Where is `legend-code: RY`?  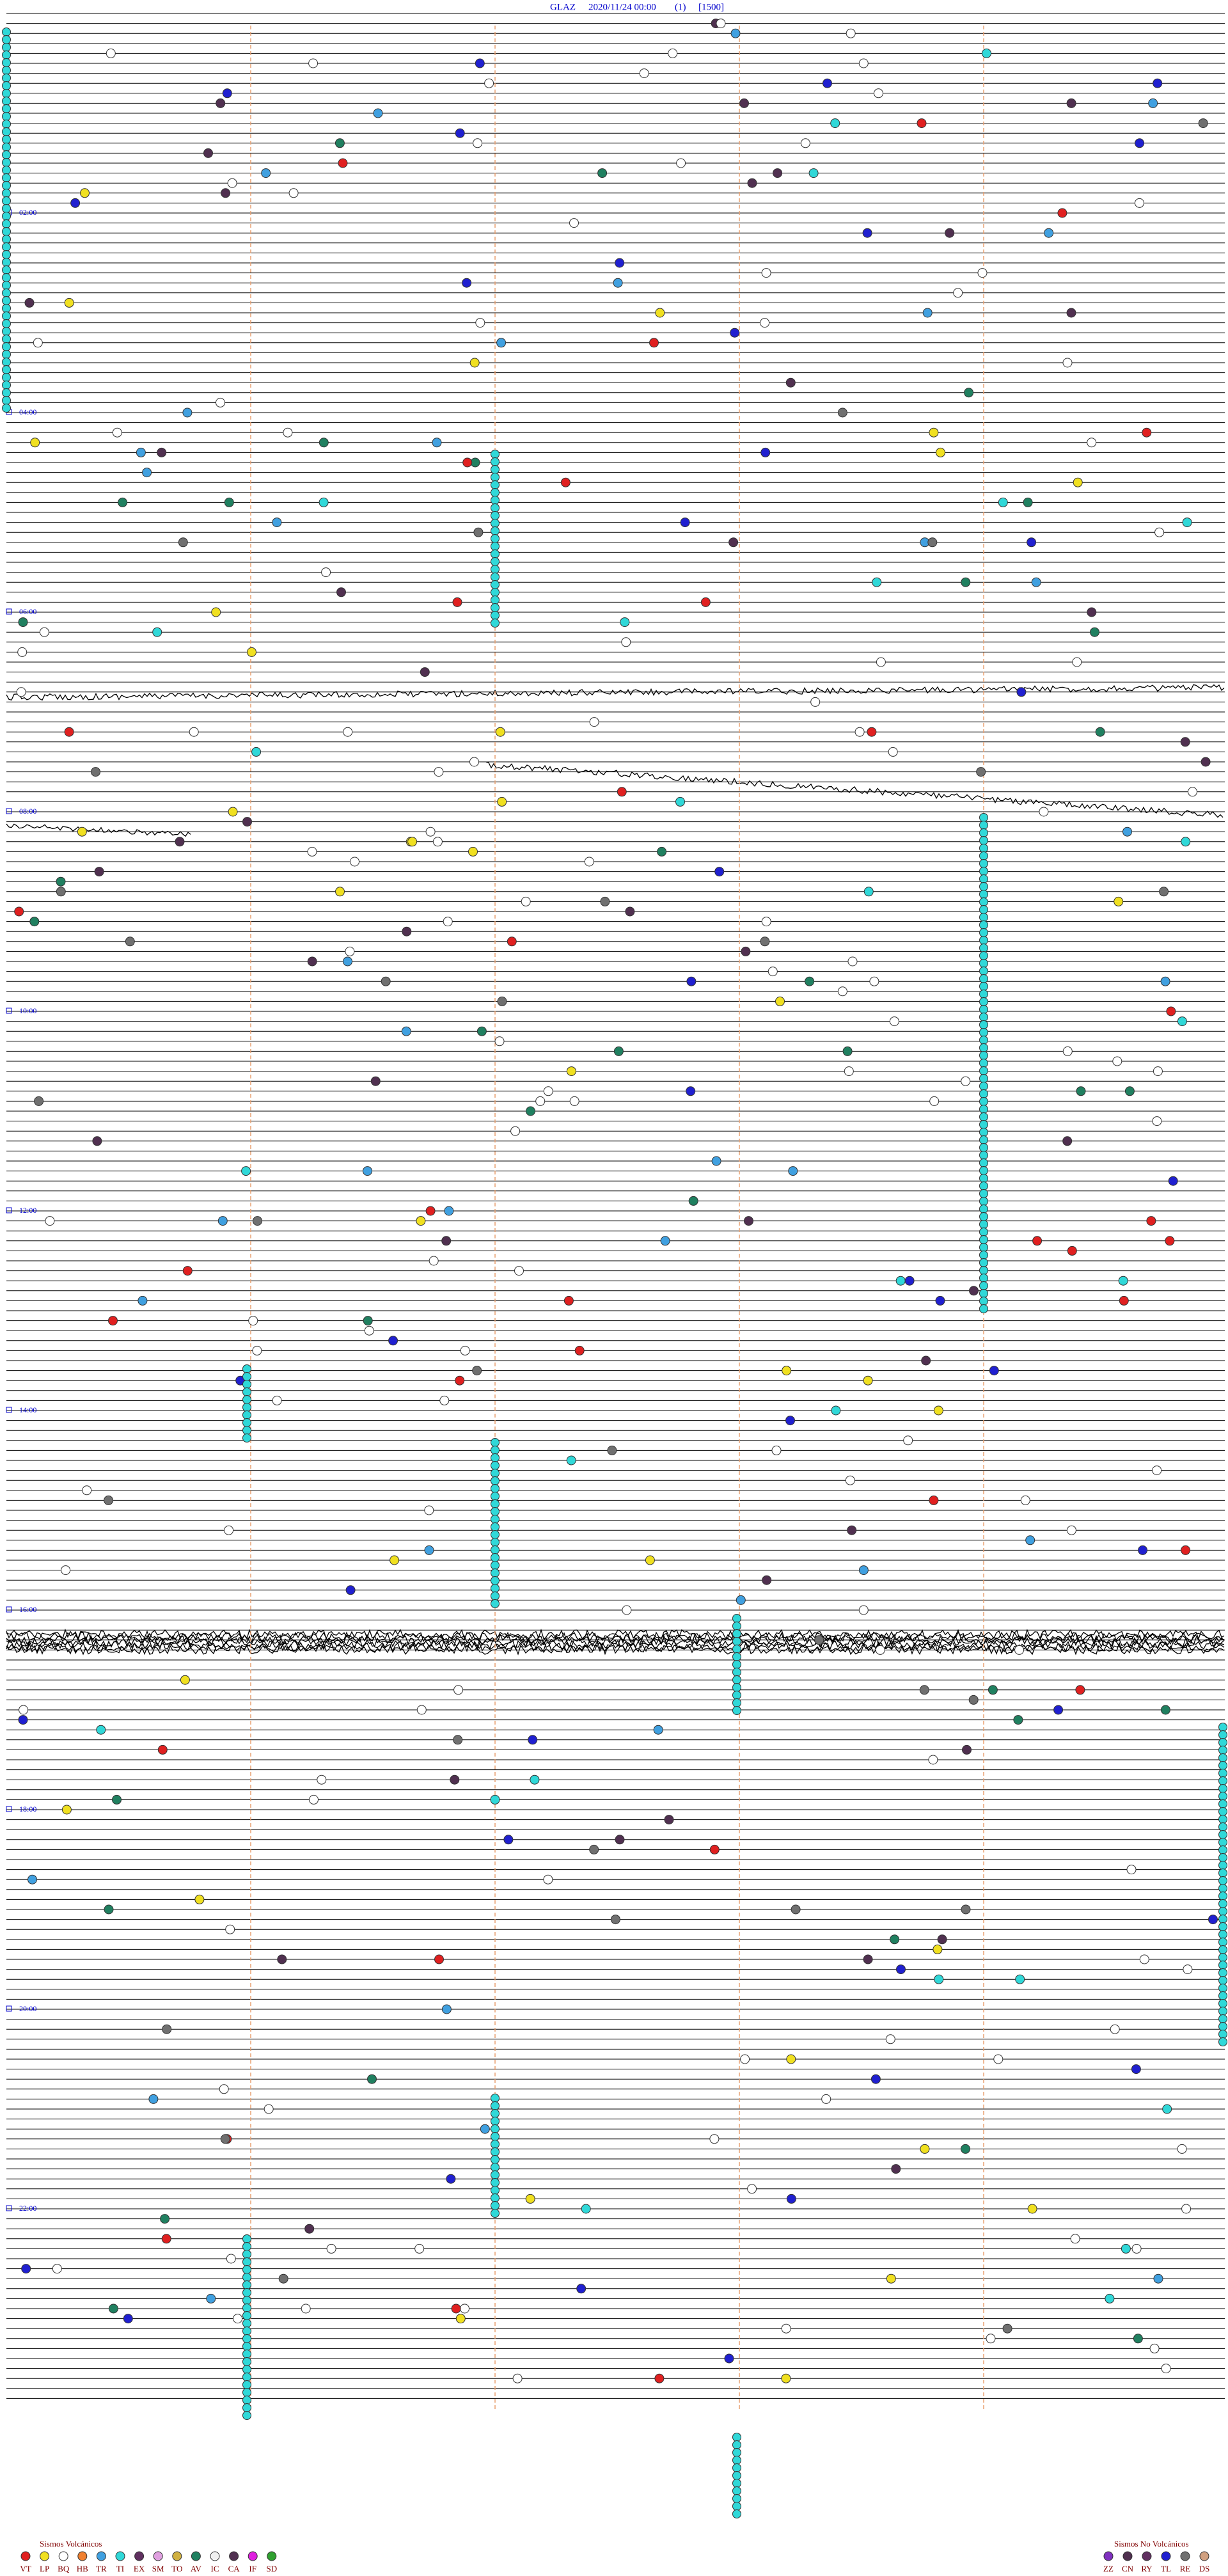 legend-code: RY is located at coordinates (1147, 2568).